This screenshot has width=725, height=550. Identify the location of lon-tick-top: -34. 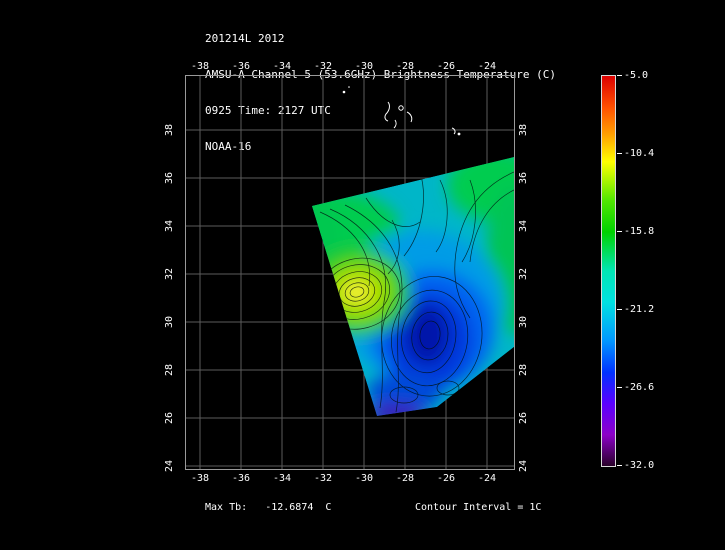
(282, 66).